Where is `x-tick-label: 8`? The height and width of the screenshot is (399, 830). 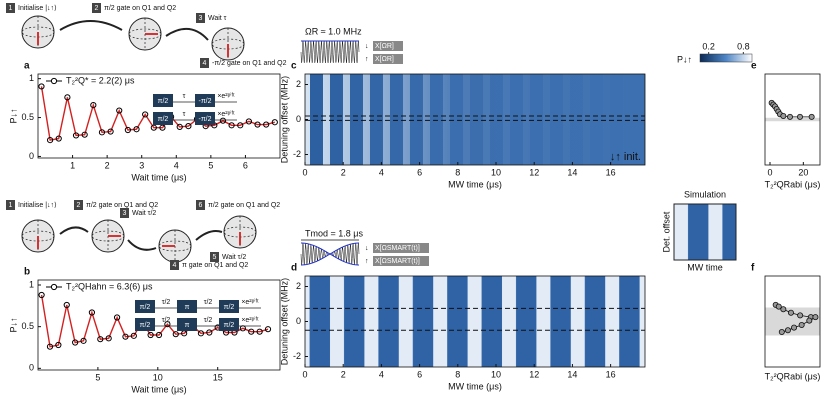
x-tick-label: 8 is located at coordinates (457, 374).